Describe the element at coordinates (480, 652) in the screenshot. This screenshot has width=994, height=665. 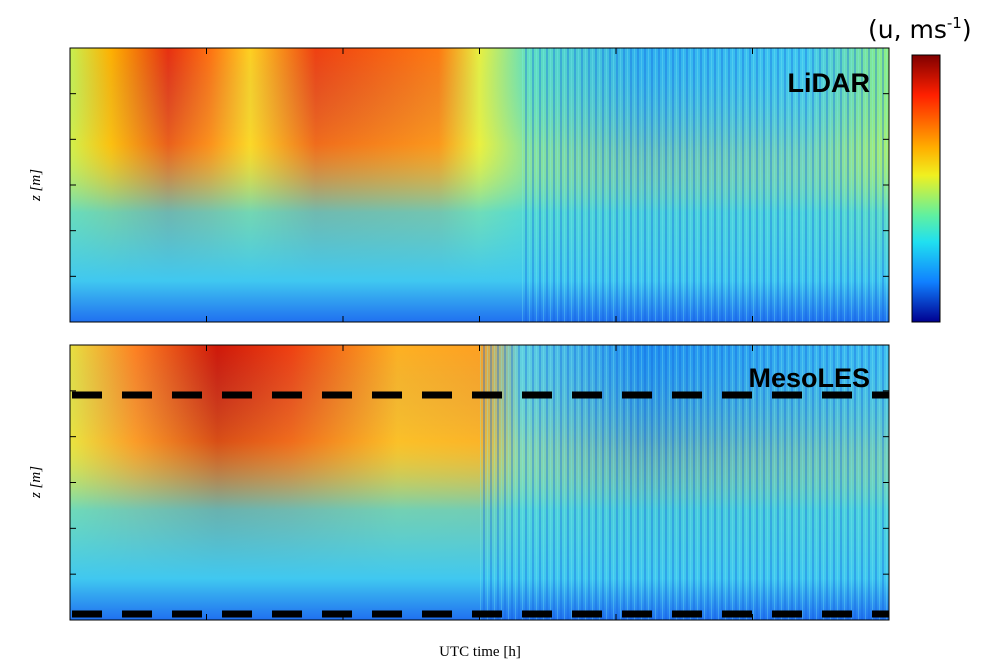
I see `x-label: UTC time [h]` at that location.